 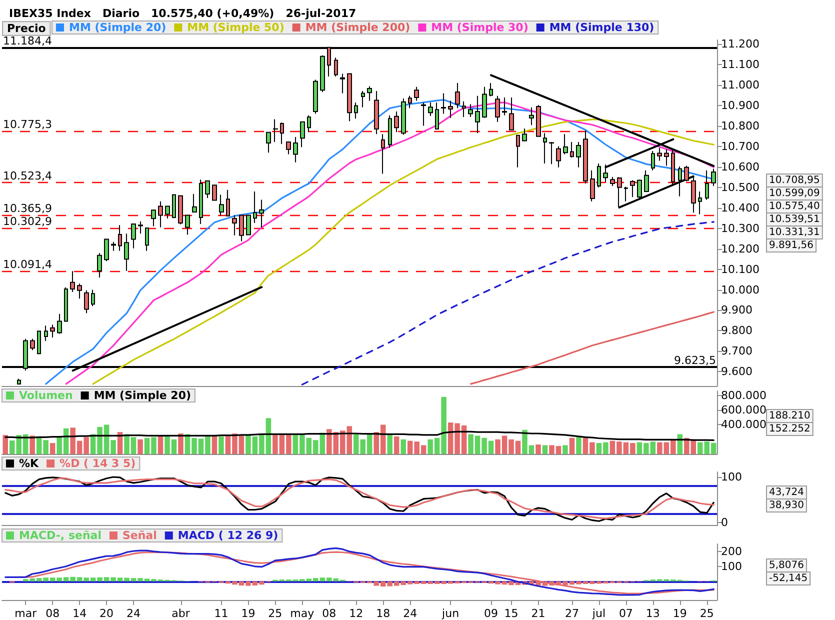 I want to click on legend-label: MM (Simple 200), so click(x=357, y=27).